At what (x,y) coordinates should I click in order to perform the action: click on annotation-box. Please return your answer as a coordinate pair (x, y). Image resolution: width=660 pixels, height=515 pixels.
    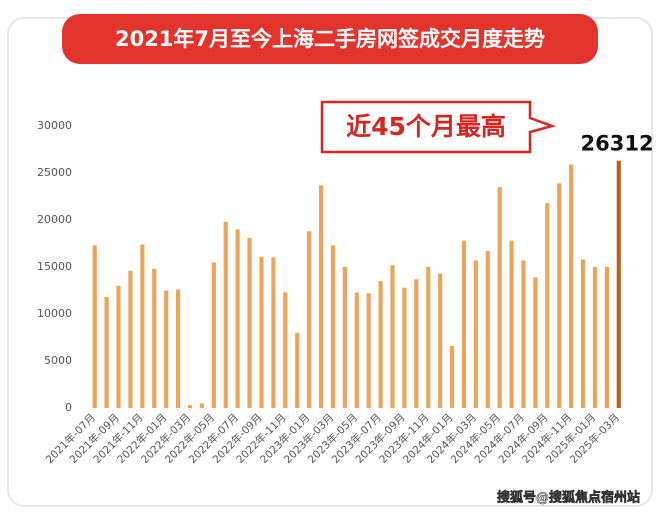
    Looking at the image, I should click on (438, 127).